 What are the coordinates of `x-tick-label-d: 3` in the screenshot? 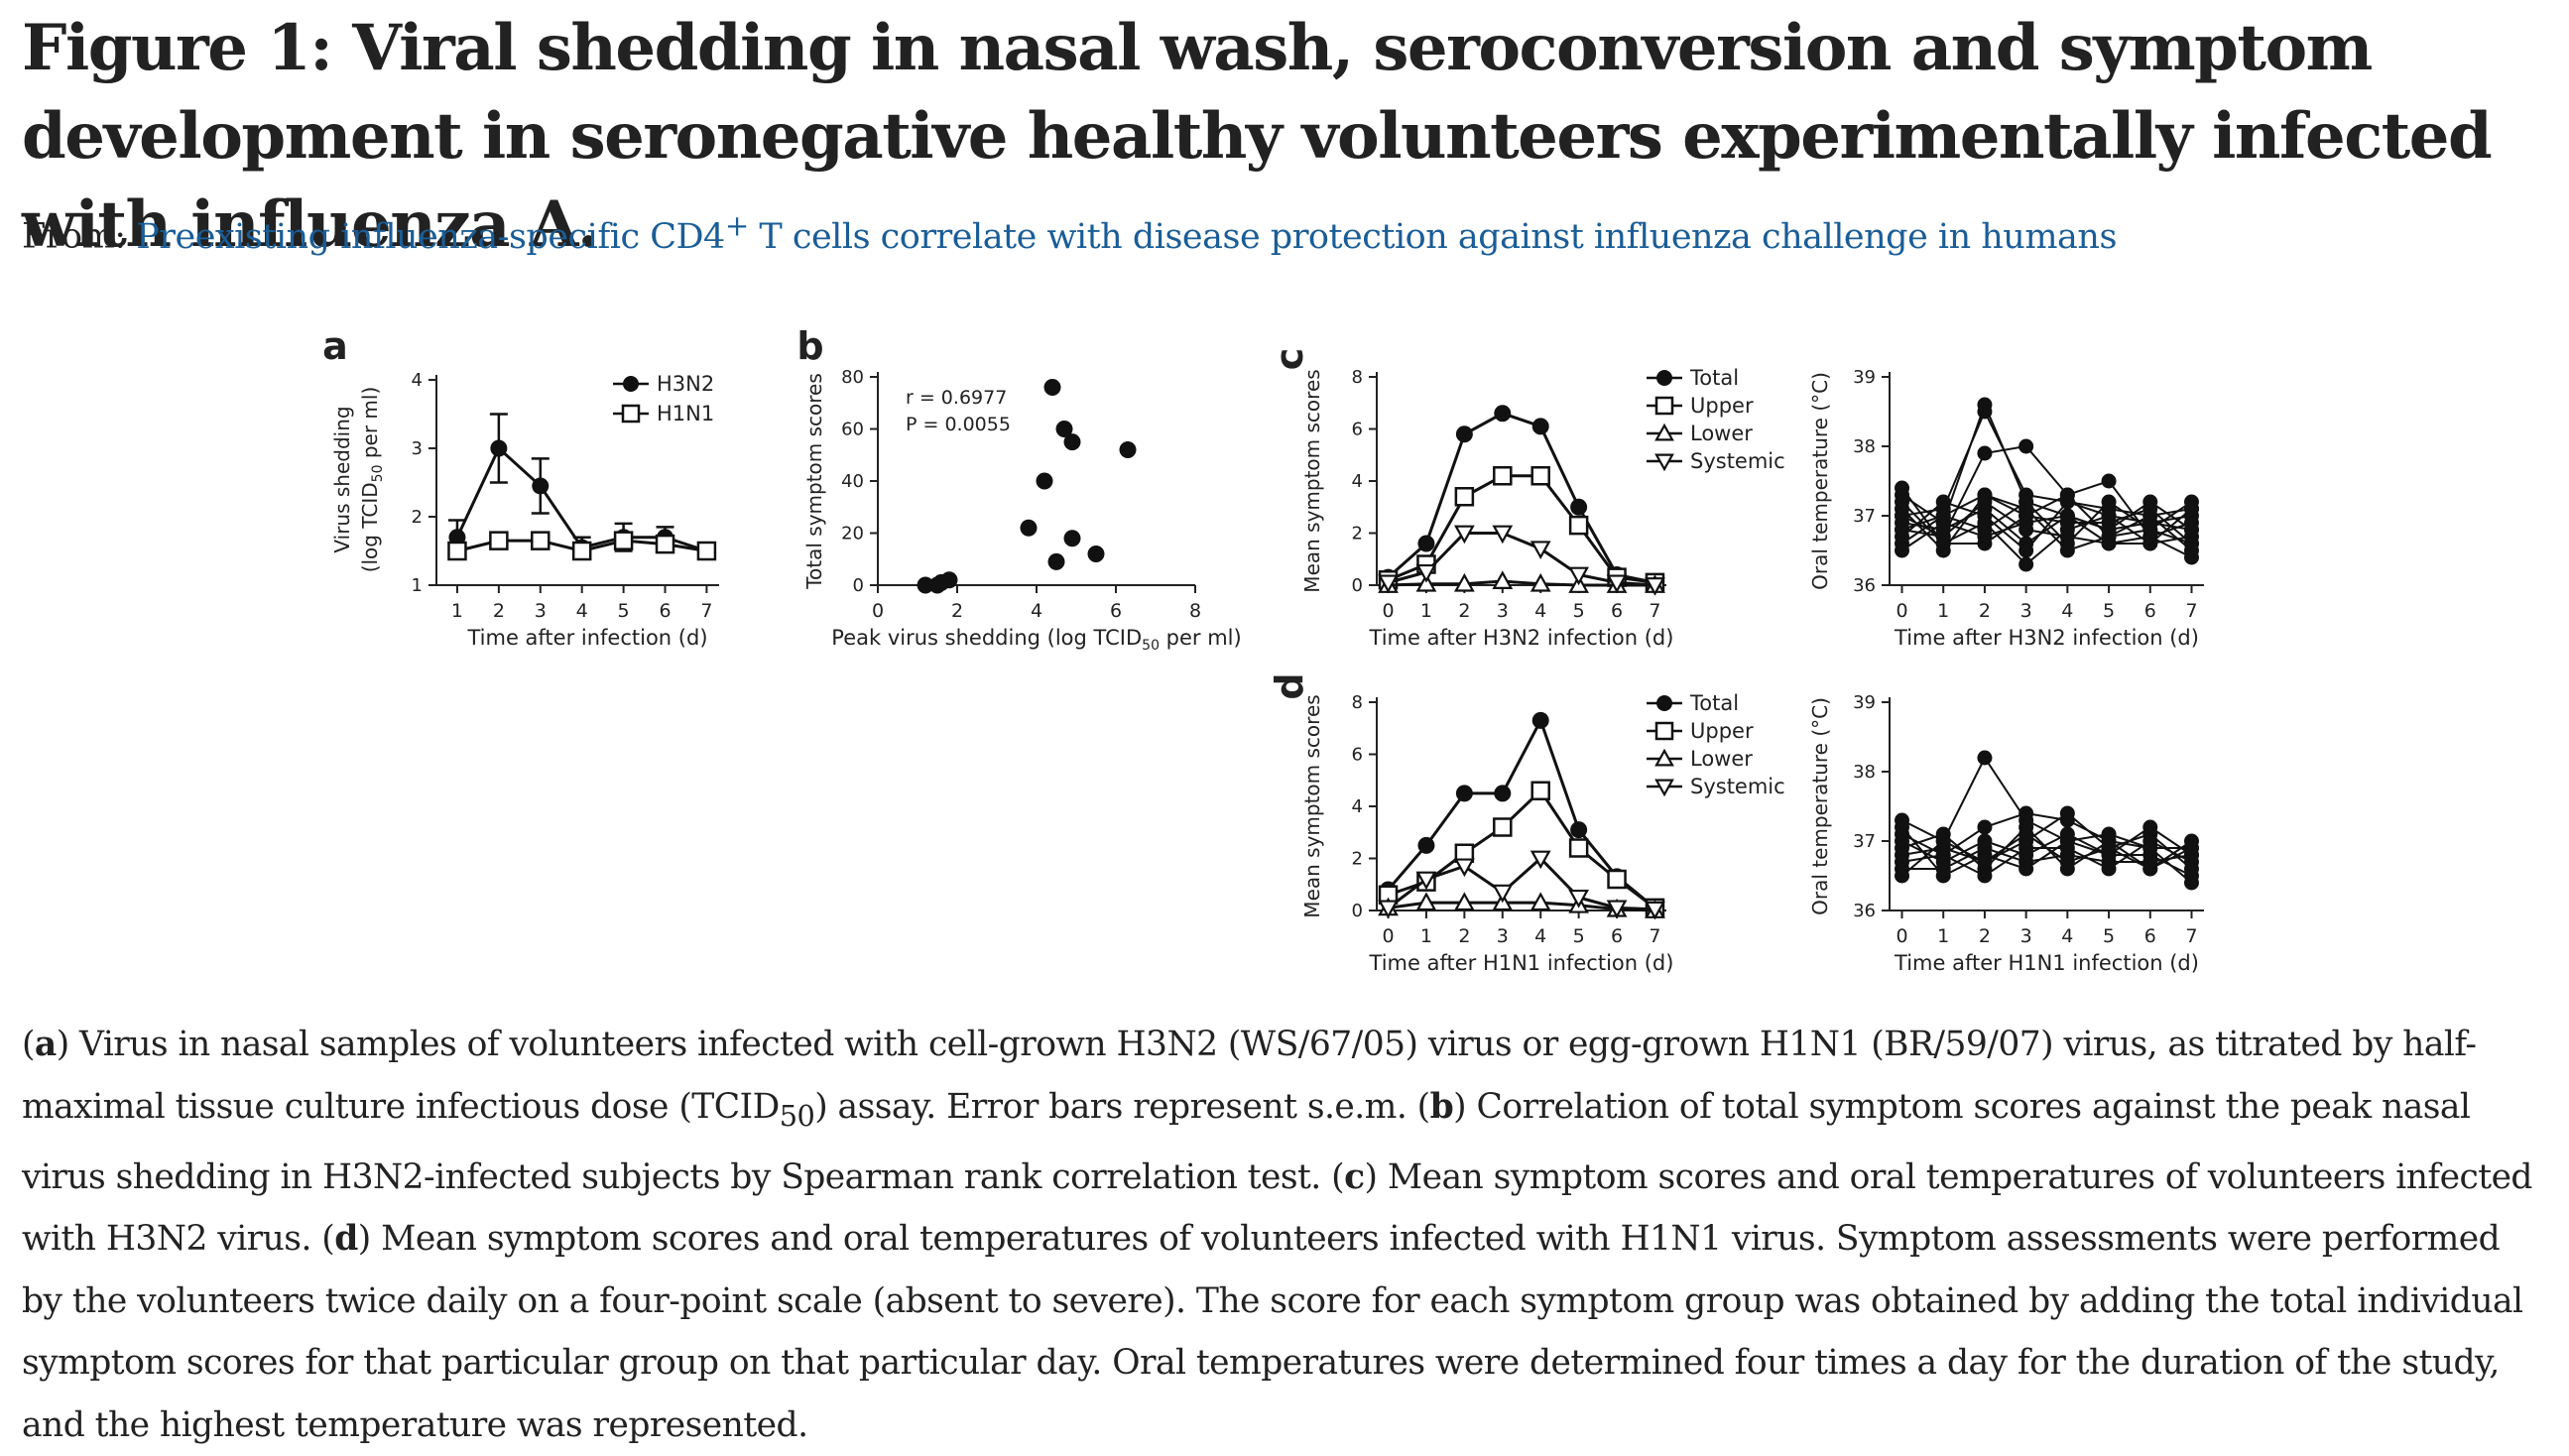 It's located at (1503, 936).